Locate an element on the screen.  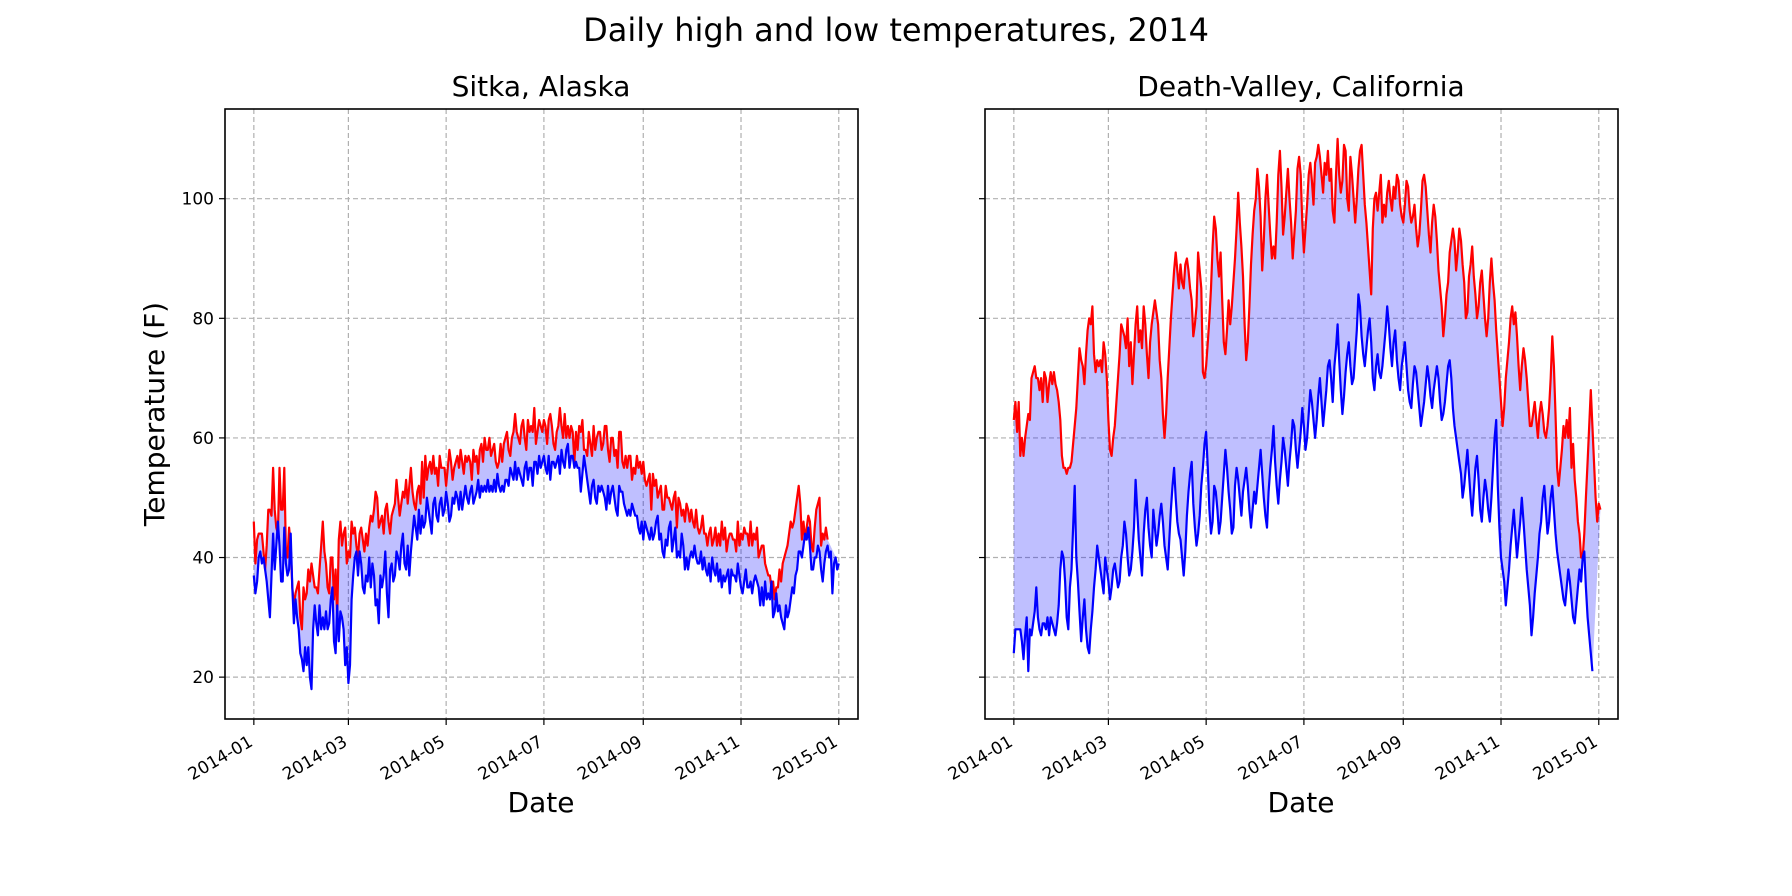
figure-title: Daily high and low temperatures, 2014 is located at coordinates (896, 30).